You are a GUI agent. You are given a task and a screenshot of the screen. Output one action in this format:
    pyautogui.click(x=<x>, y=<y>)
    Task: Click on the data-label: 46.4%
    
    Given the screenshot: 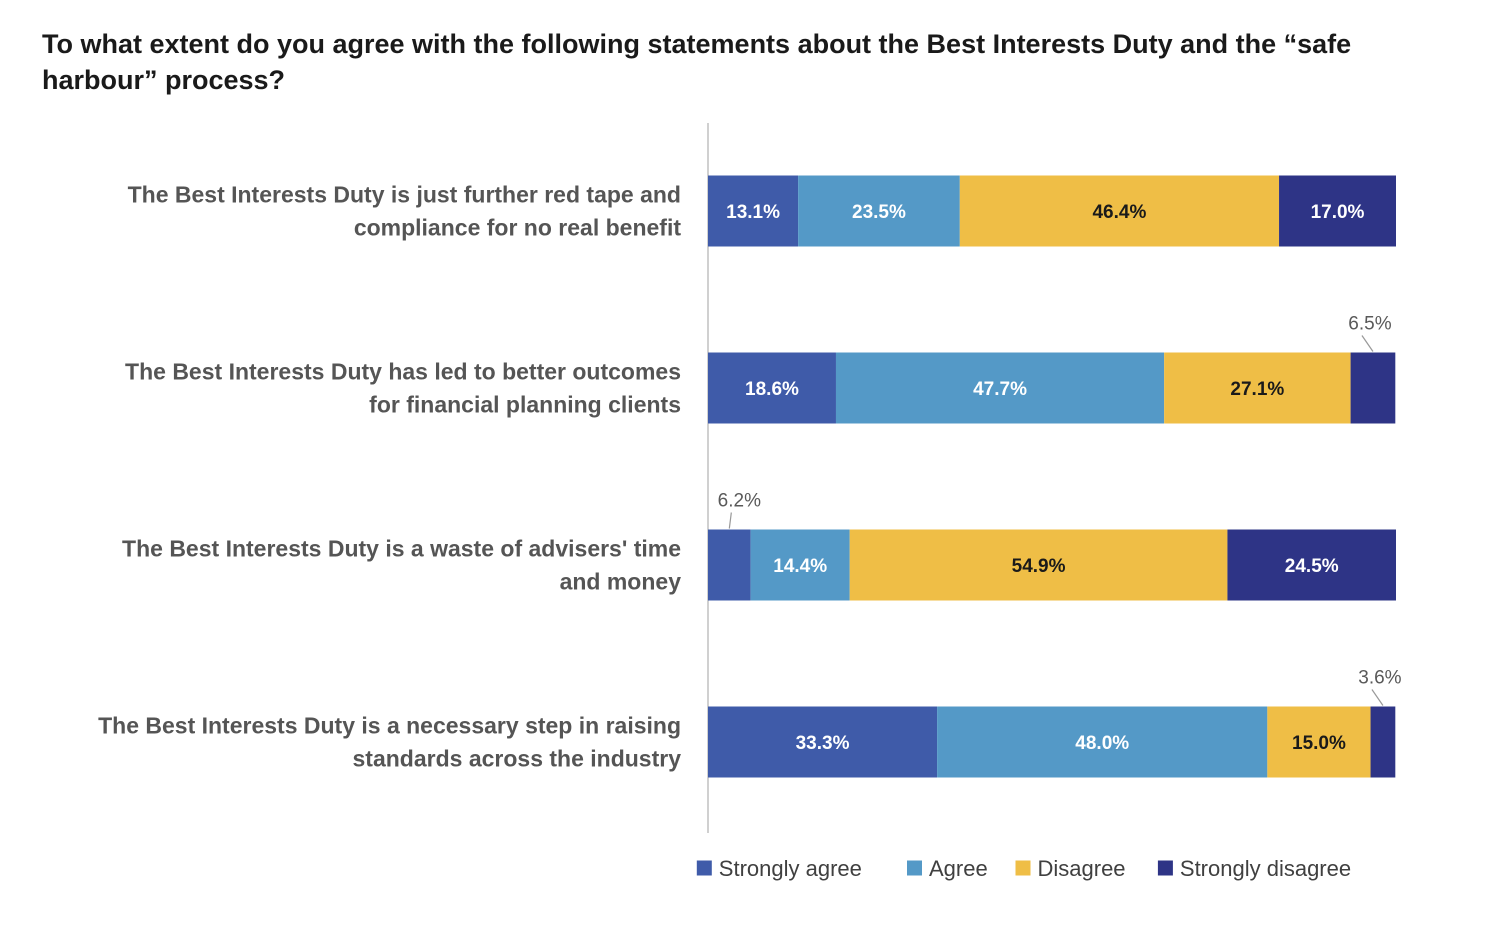 What is the action you would take?
    pyautogui.click(x=1119, y=212)
    